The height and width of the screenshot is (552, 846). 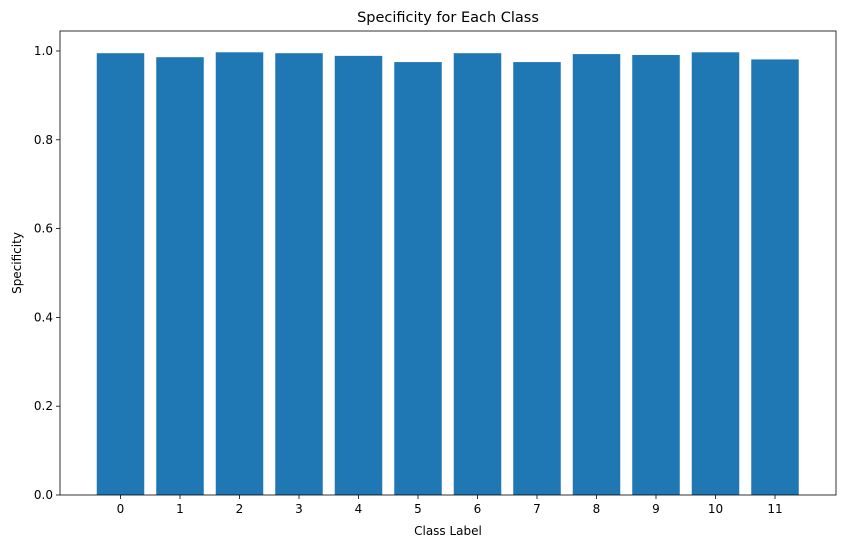 I want to click on x-tick-label: 10, so click(x=715, y=509).